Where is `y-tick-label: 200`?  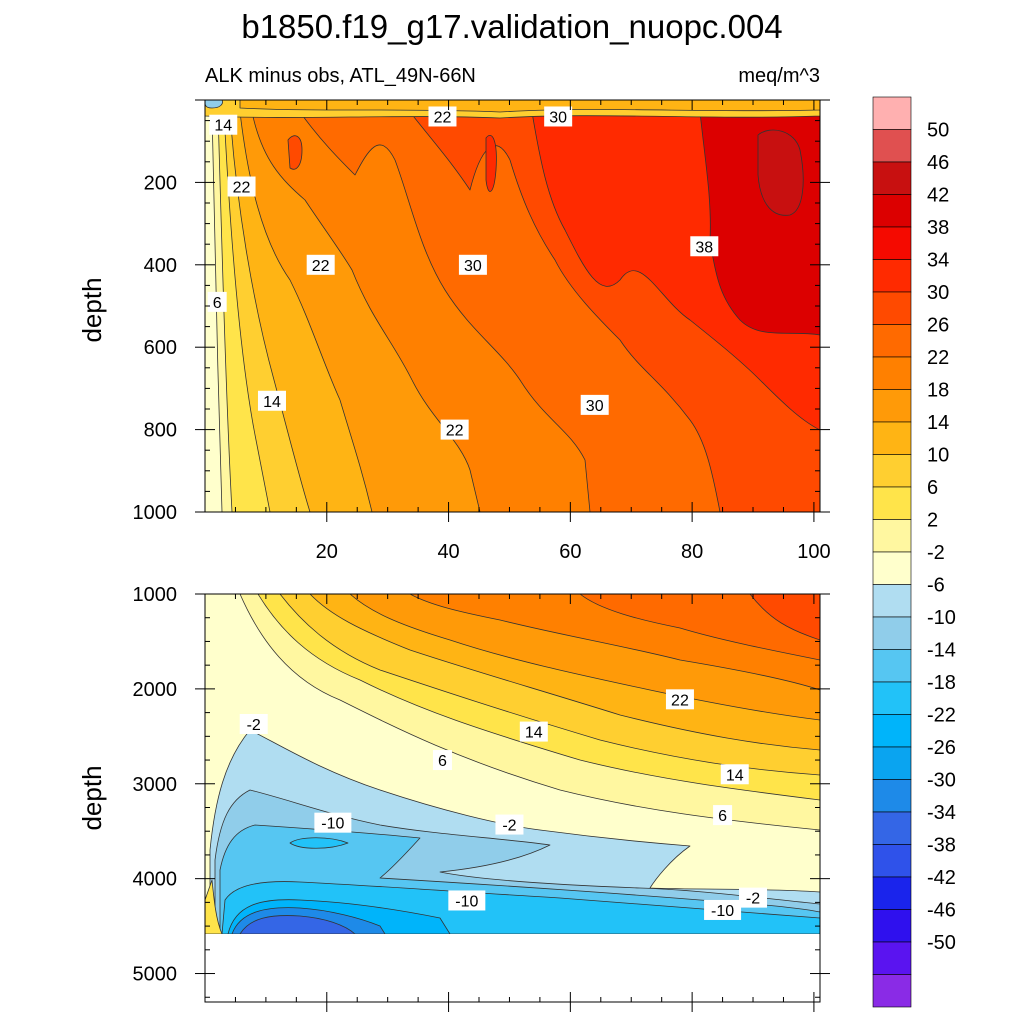 y-tick-label: 200 is located at coordinates (160, 183).